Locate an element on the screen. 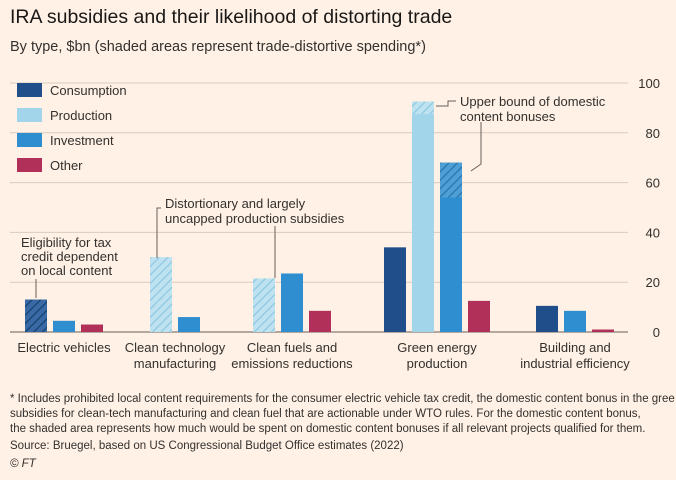  legend-label-investment: Investment is located at coordinates (82, 140).